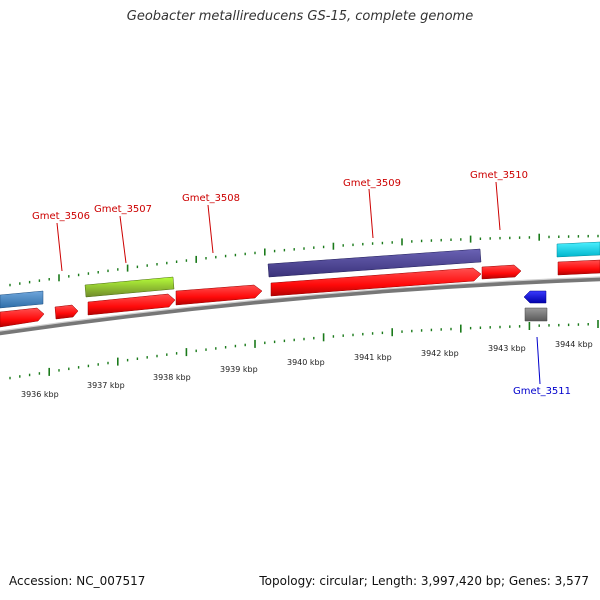 Image resolution: width=600 pixels, height=600 pixels. I want to click on scale-label: 3943 kbp, so click(507, 348).